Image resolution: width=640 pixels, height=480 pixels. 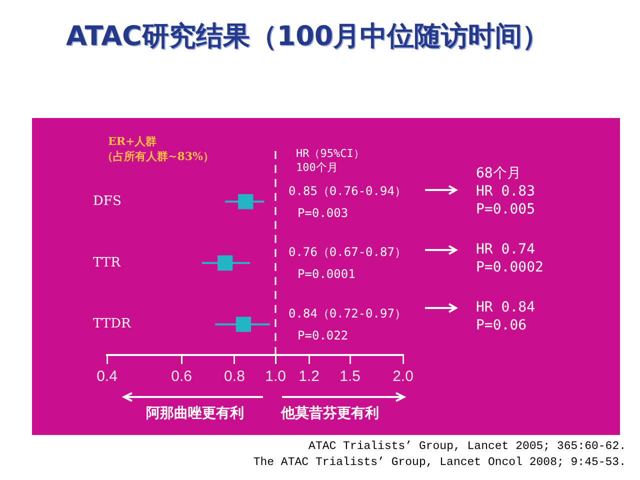 I want to click on text: HR 0.74, so click(x=506, y=250).